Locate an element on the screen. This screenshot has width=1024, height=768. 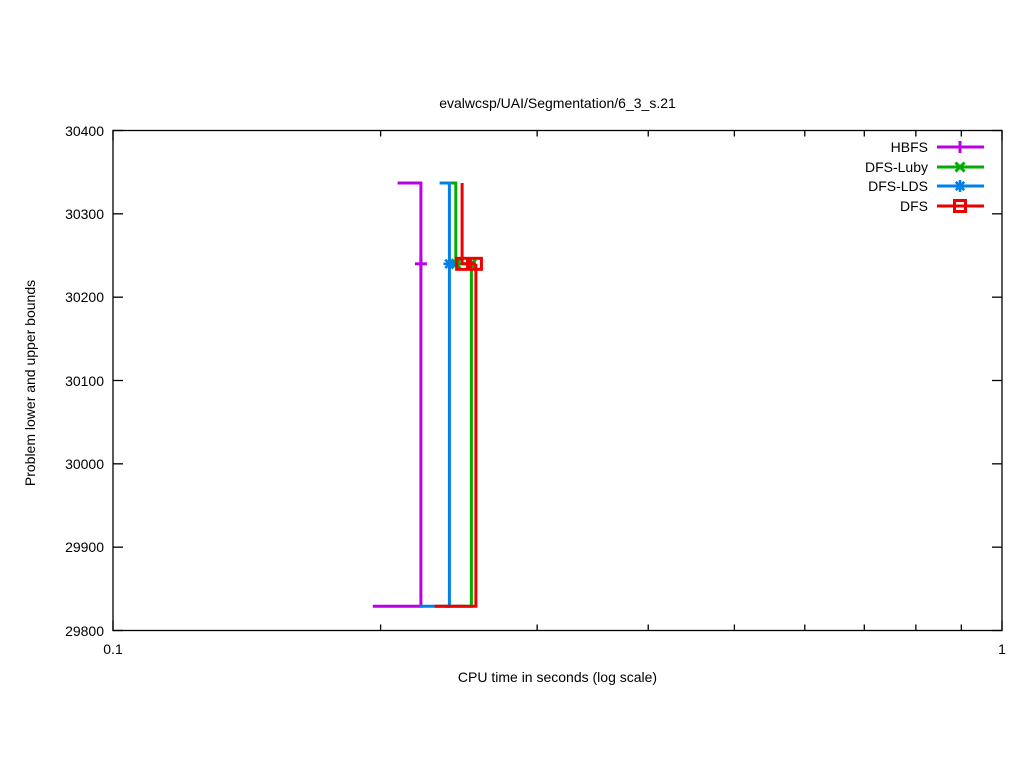
x-tick-label: 0.1 is located at coordinates (113, 649).